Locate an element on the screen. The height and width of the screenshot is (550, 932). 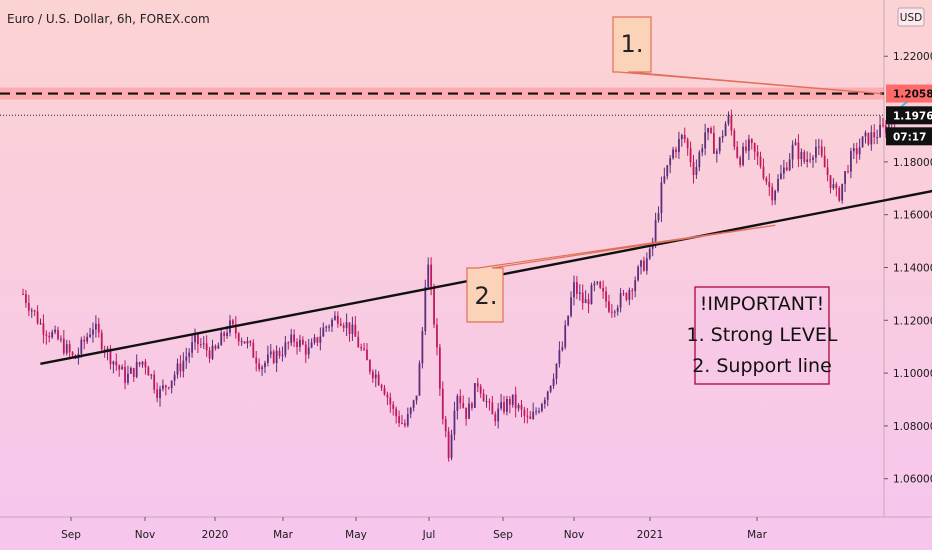
price-tick-label: 1.18000 is located at coordinates (912, 163).